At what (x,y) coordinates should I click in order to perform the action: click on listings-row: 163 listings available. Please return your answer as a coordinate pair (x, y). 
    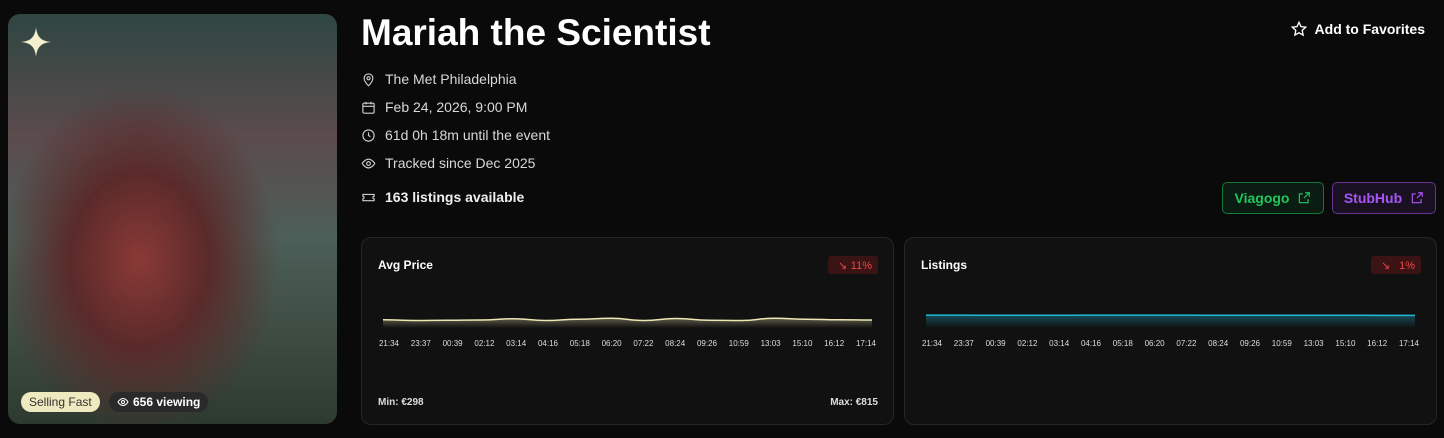
    Looking at the image, I should click on (442, 197).